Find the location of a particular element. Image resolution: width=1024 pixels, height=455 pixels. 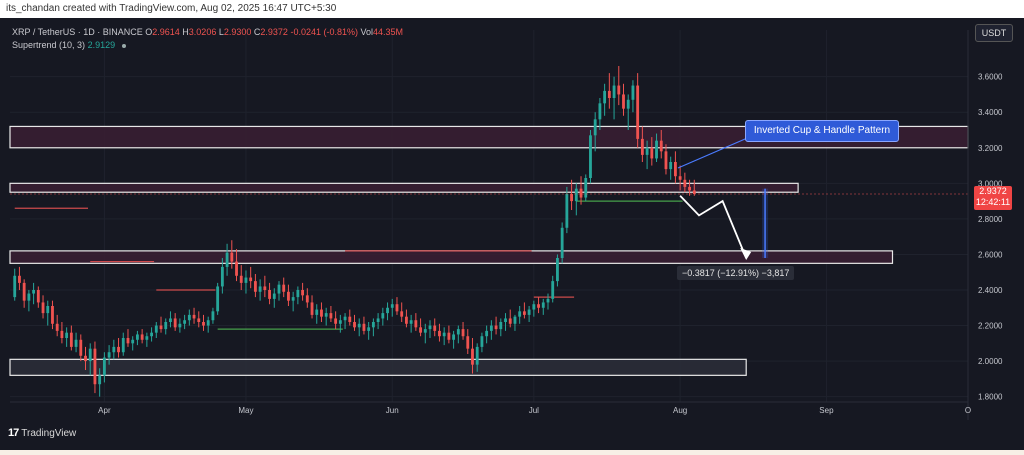

indicator-value: 2.9129 is located at coordinates (101, 45).